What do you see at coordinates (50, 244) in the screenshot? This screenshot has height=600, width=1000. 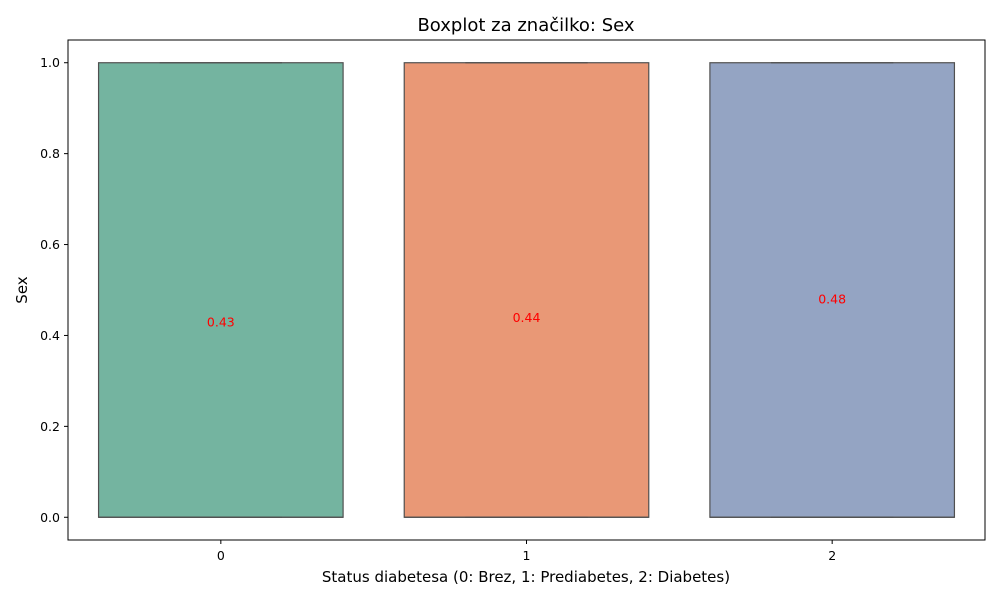 I see `y-tick-label: 0.6` at bounding box center [50, 244].